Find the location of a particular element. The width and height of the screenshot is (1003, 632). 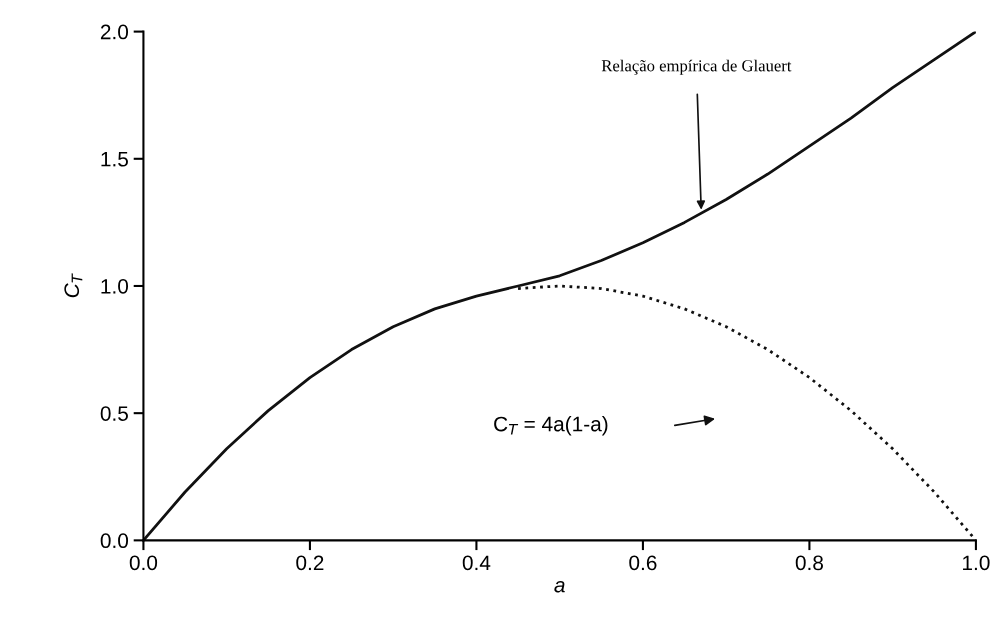

x-tick-label: 0.2 is located at coordinates (310, 563).